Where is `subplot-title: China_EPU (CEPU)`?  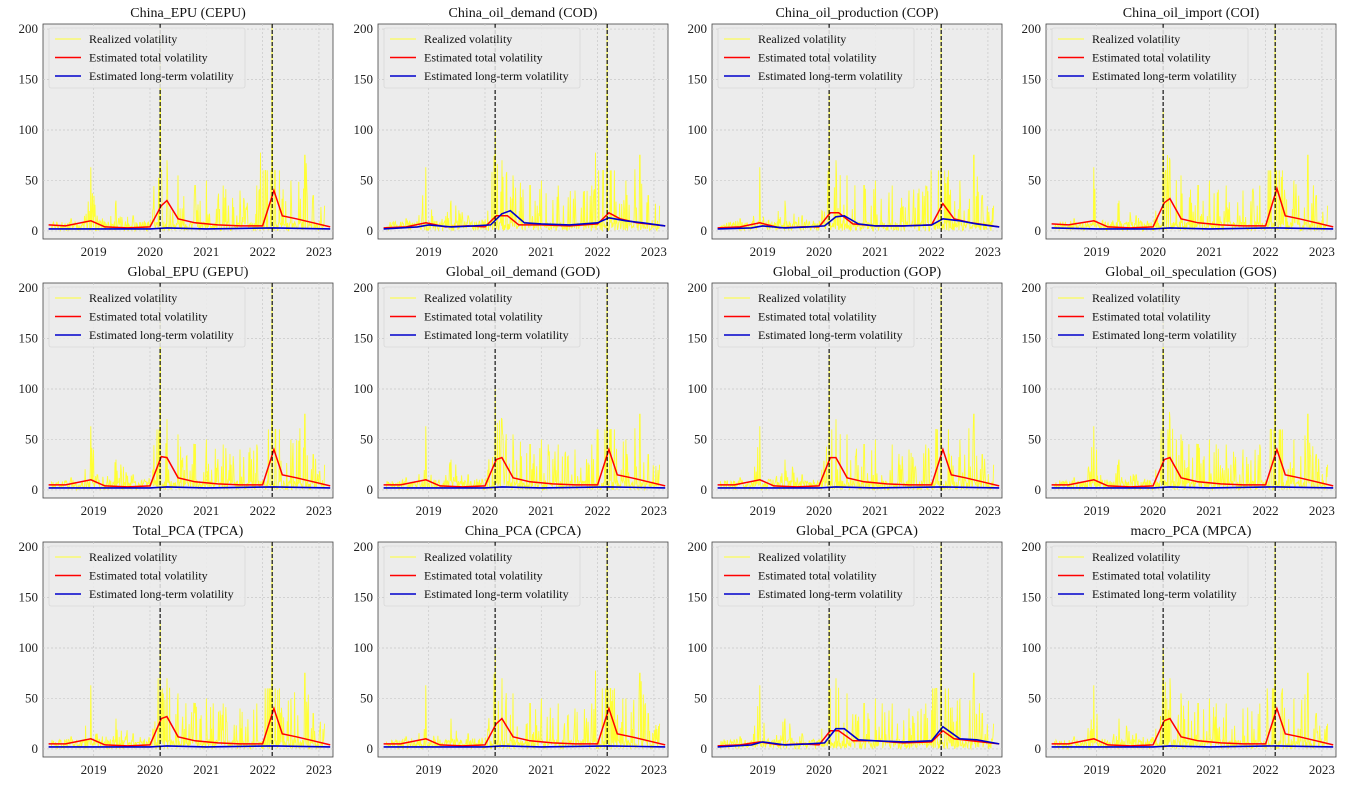
subplot-title: China_EPU (CEPU) is located at coordinates (188, 13).